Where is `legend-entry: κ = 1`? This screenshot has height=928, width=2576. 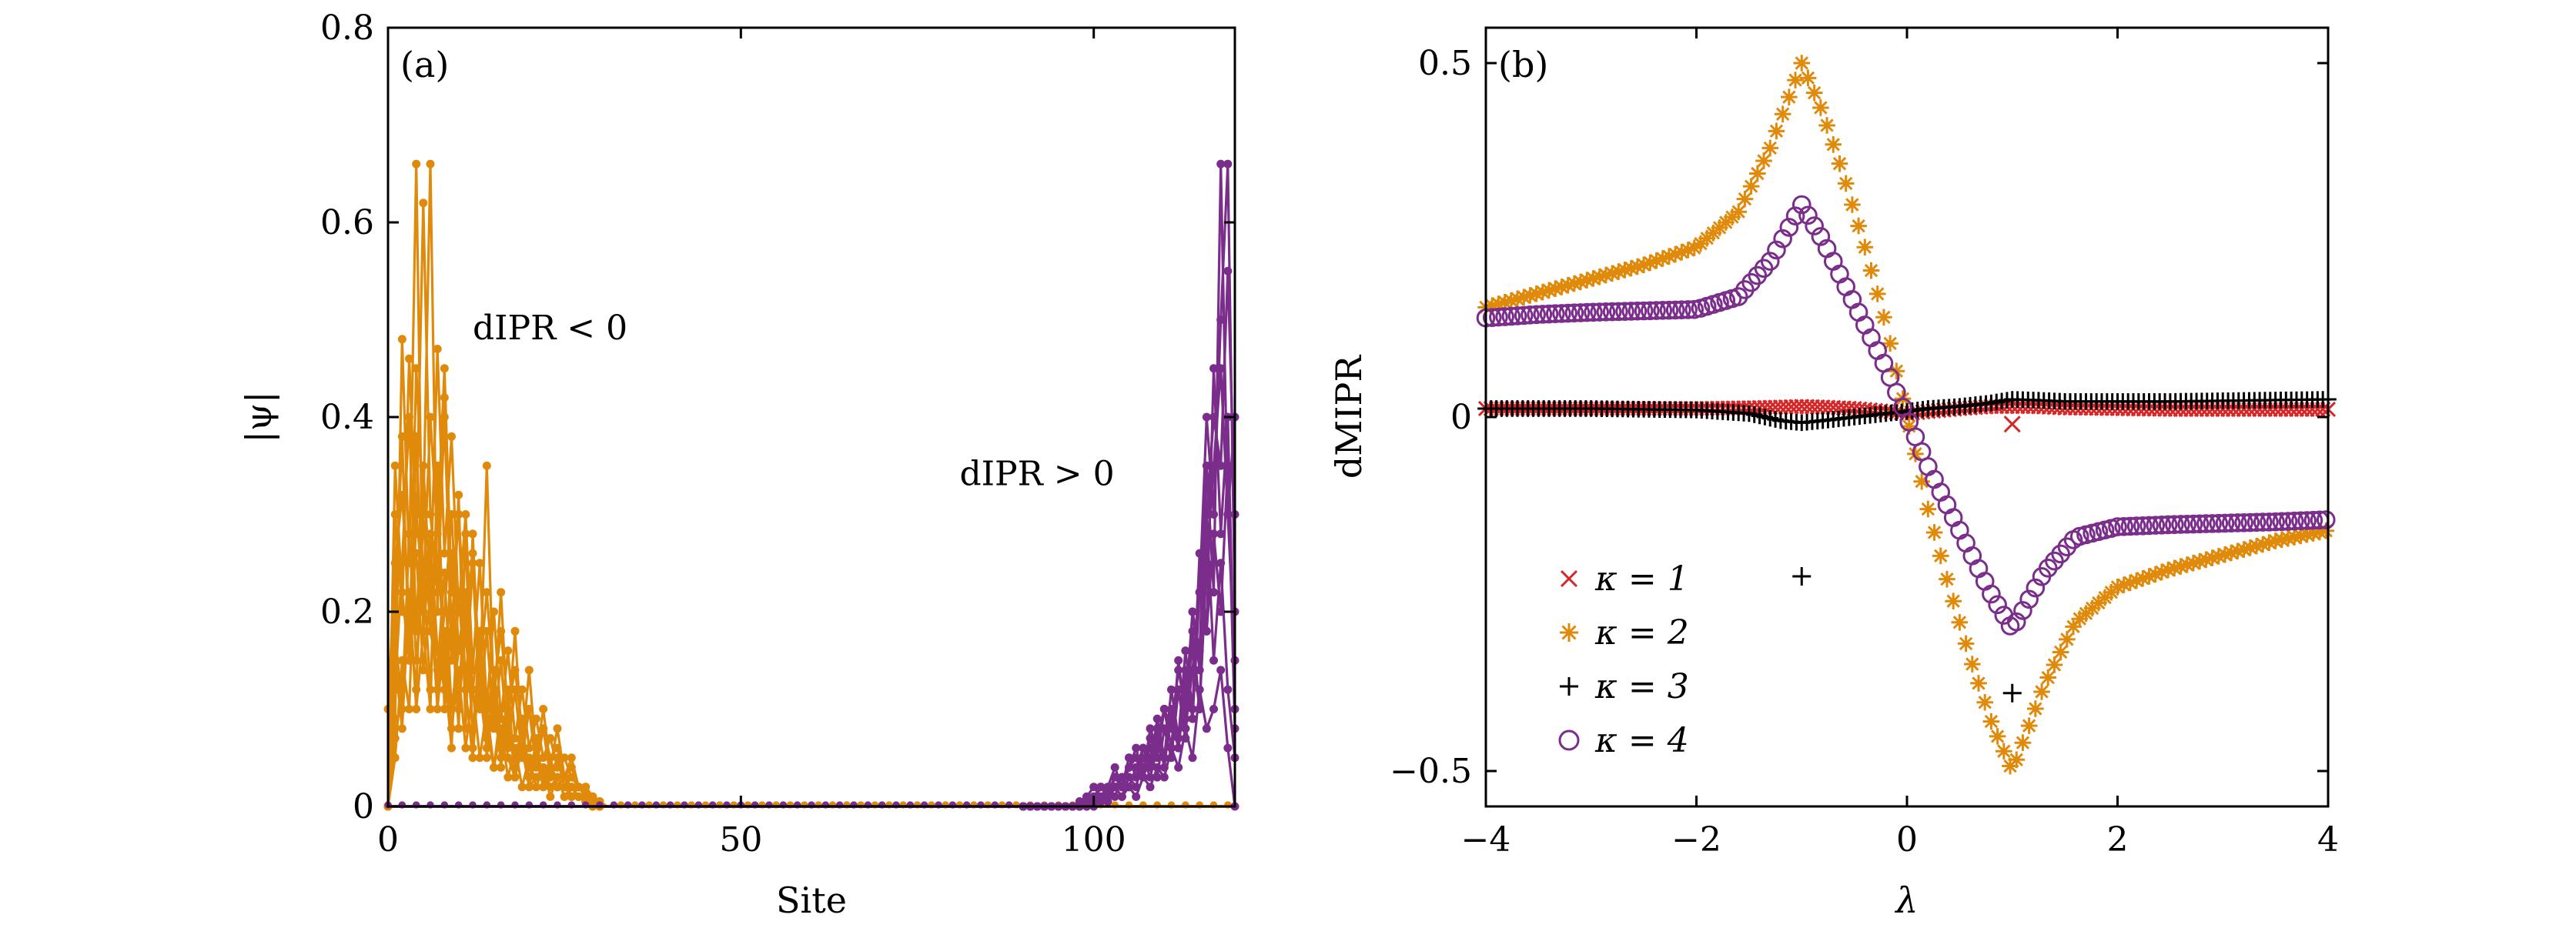 legend-entry: κ = 1 is located at coordinates (1642, 579).